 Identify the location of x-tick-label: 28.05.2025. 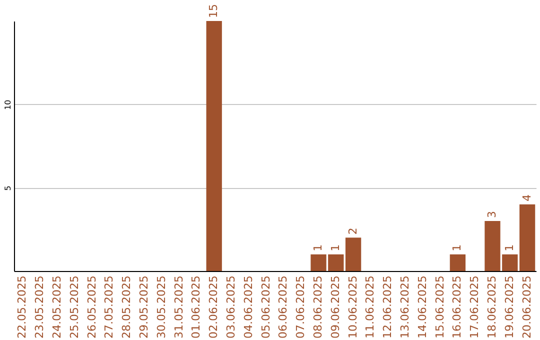
(127, 307).